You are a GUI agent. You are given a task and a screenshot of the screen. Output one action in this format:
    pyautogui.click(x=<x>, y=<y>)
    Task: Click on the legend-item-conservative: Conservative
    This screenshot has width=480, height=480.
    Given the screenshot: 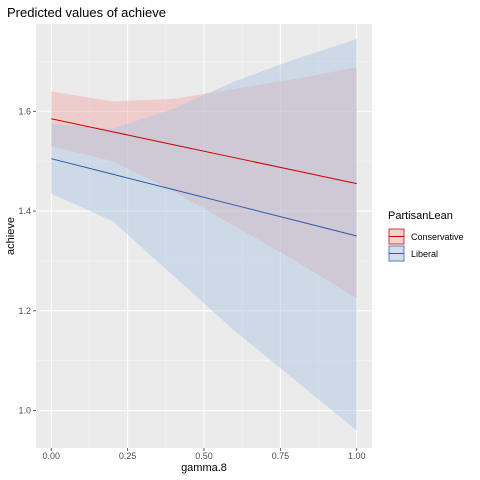 What is the action you would take?
    pyautogui.click(x=426, y=236)
    